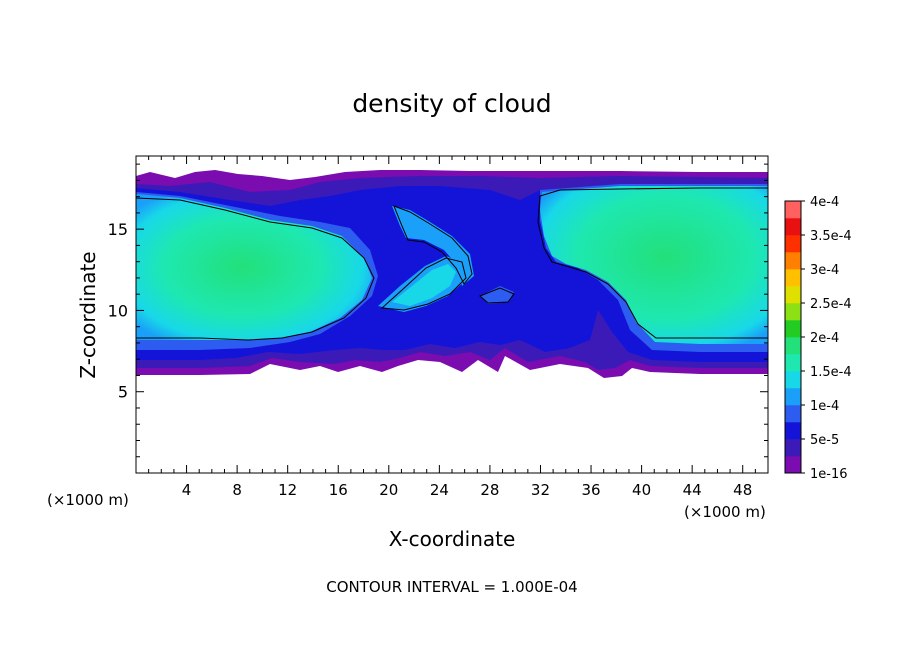  I want to click on x-tick-label: 32, so click(540, 490).